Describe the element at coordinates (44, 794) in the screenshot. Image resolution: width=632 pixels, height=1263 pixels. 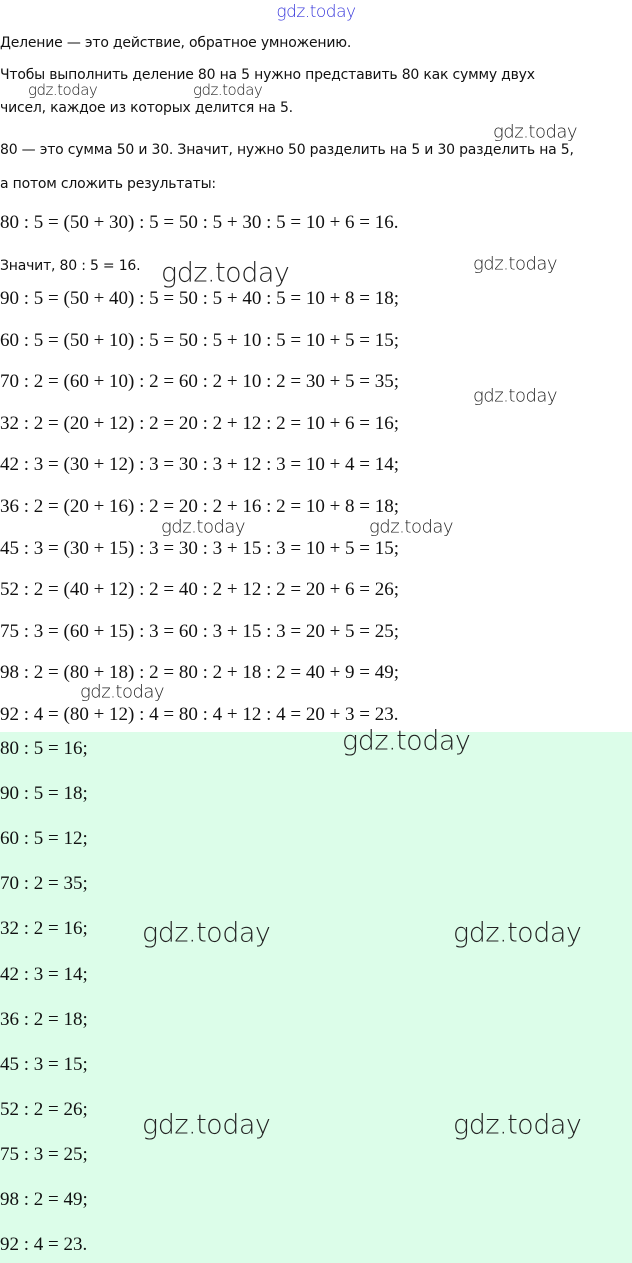
I see `answer-equation: 90 : 5 = 18;` at that location.